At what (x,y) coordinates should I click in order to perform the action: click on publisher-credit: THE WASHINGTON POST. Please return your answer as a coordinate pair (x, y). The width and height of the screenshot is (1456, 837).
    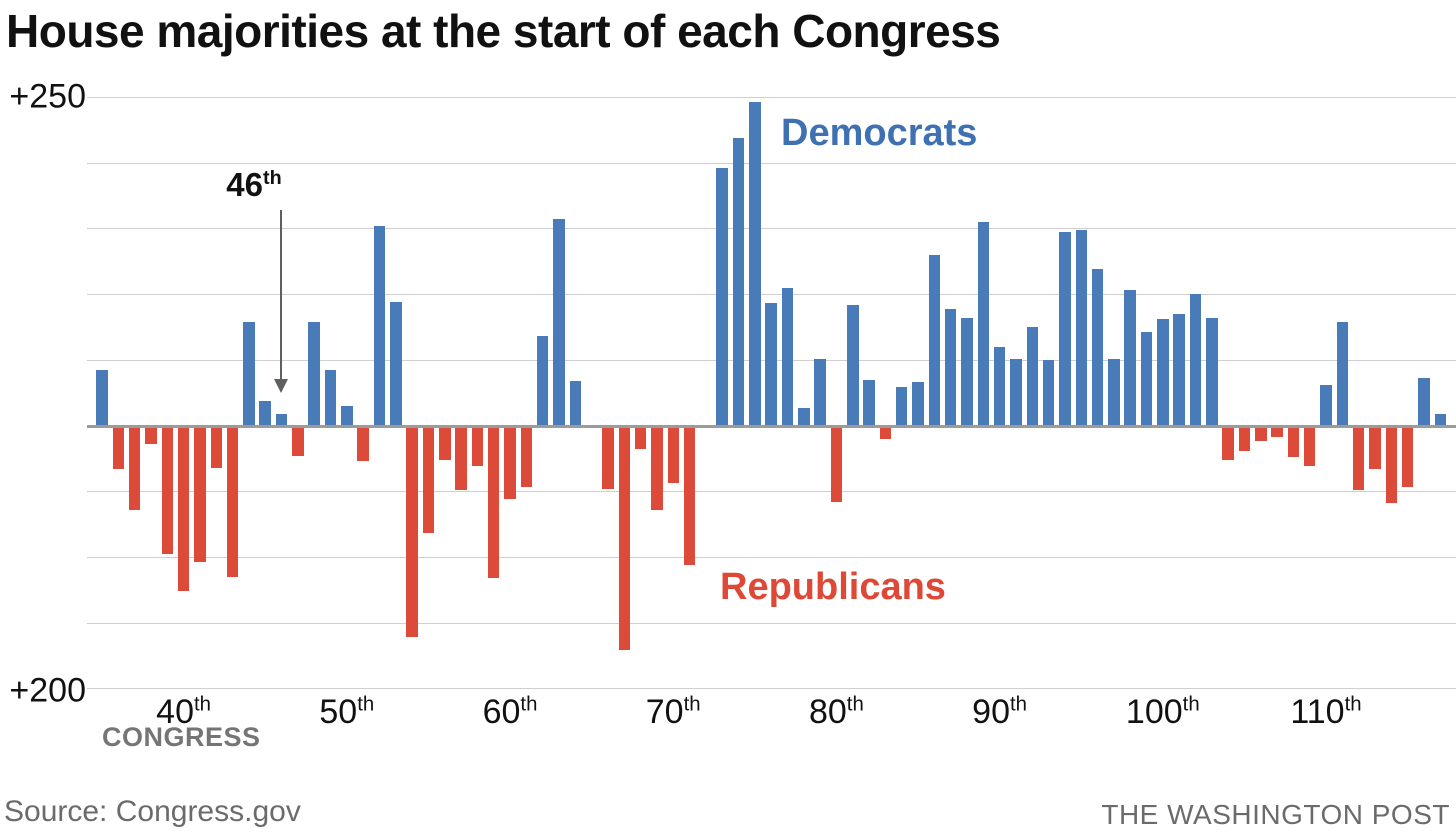
    Looking at the image, I should click on (1275, 814).